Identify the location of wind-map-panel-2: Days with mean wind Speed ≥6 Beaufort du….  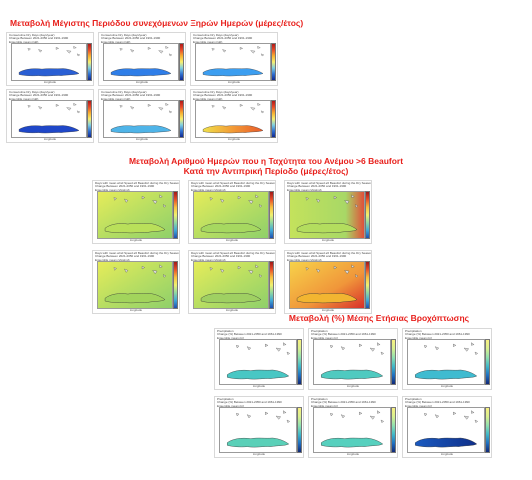
(232, 212).